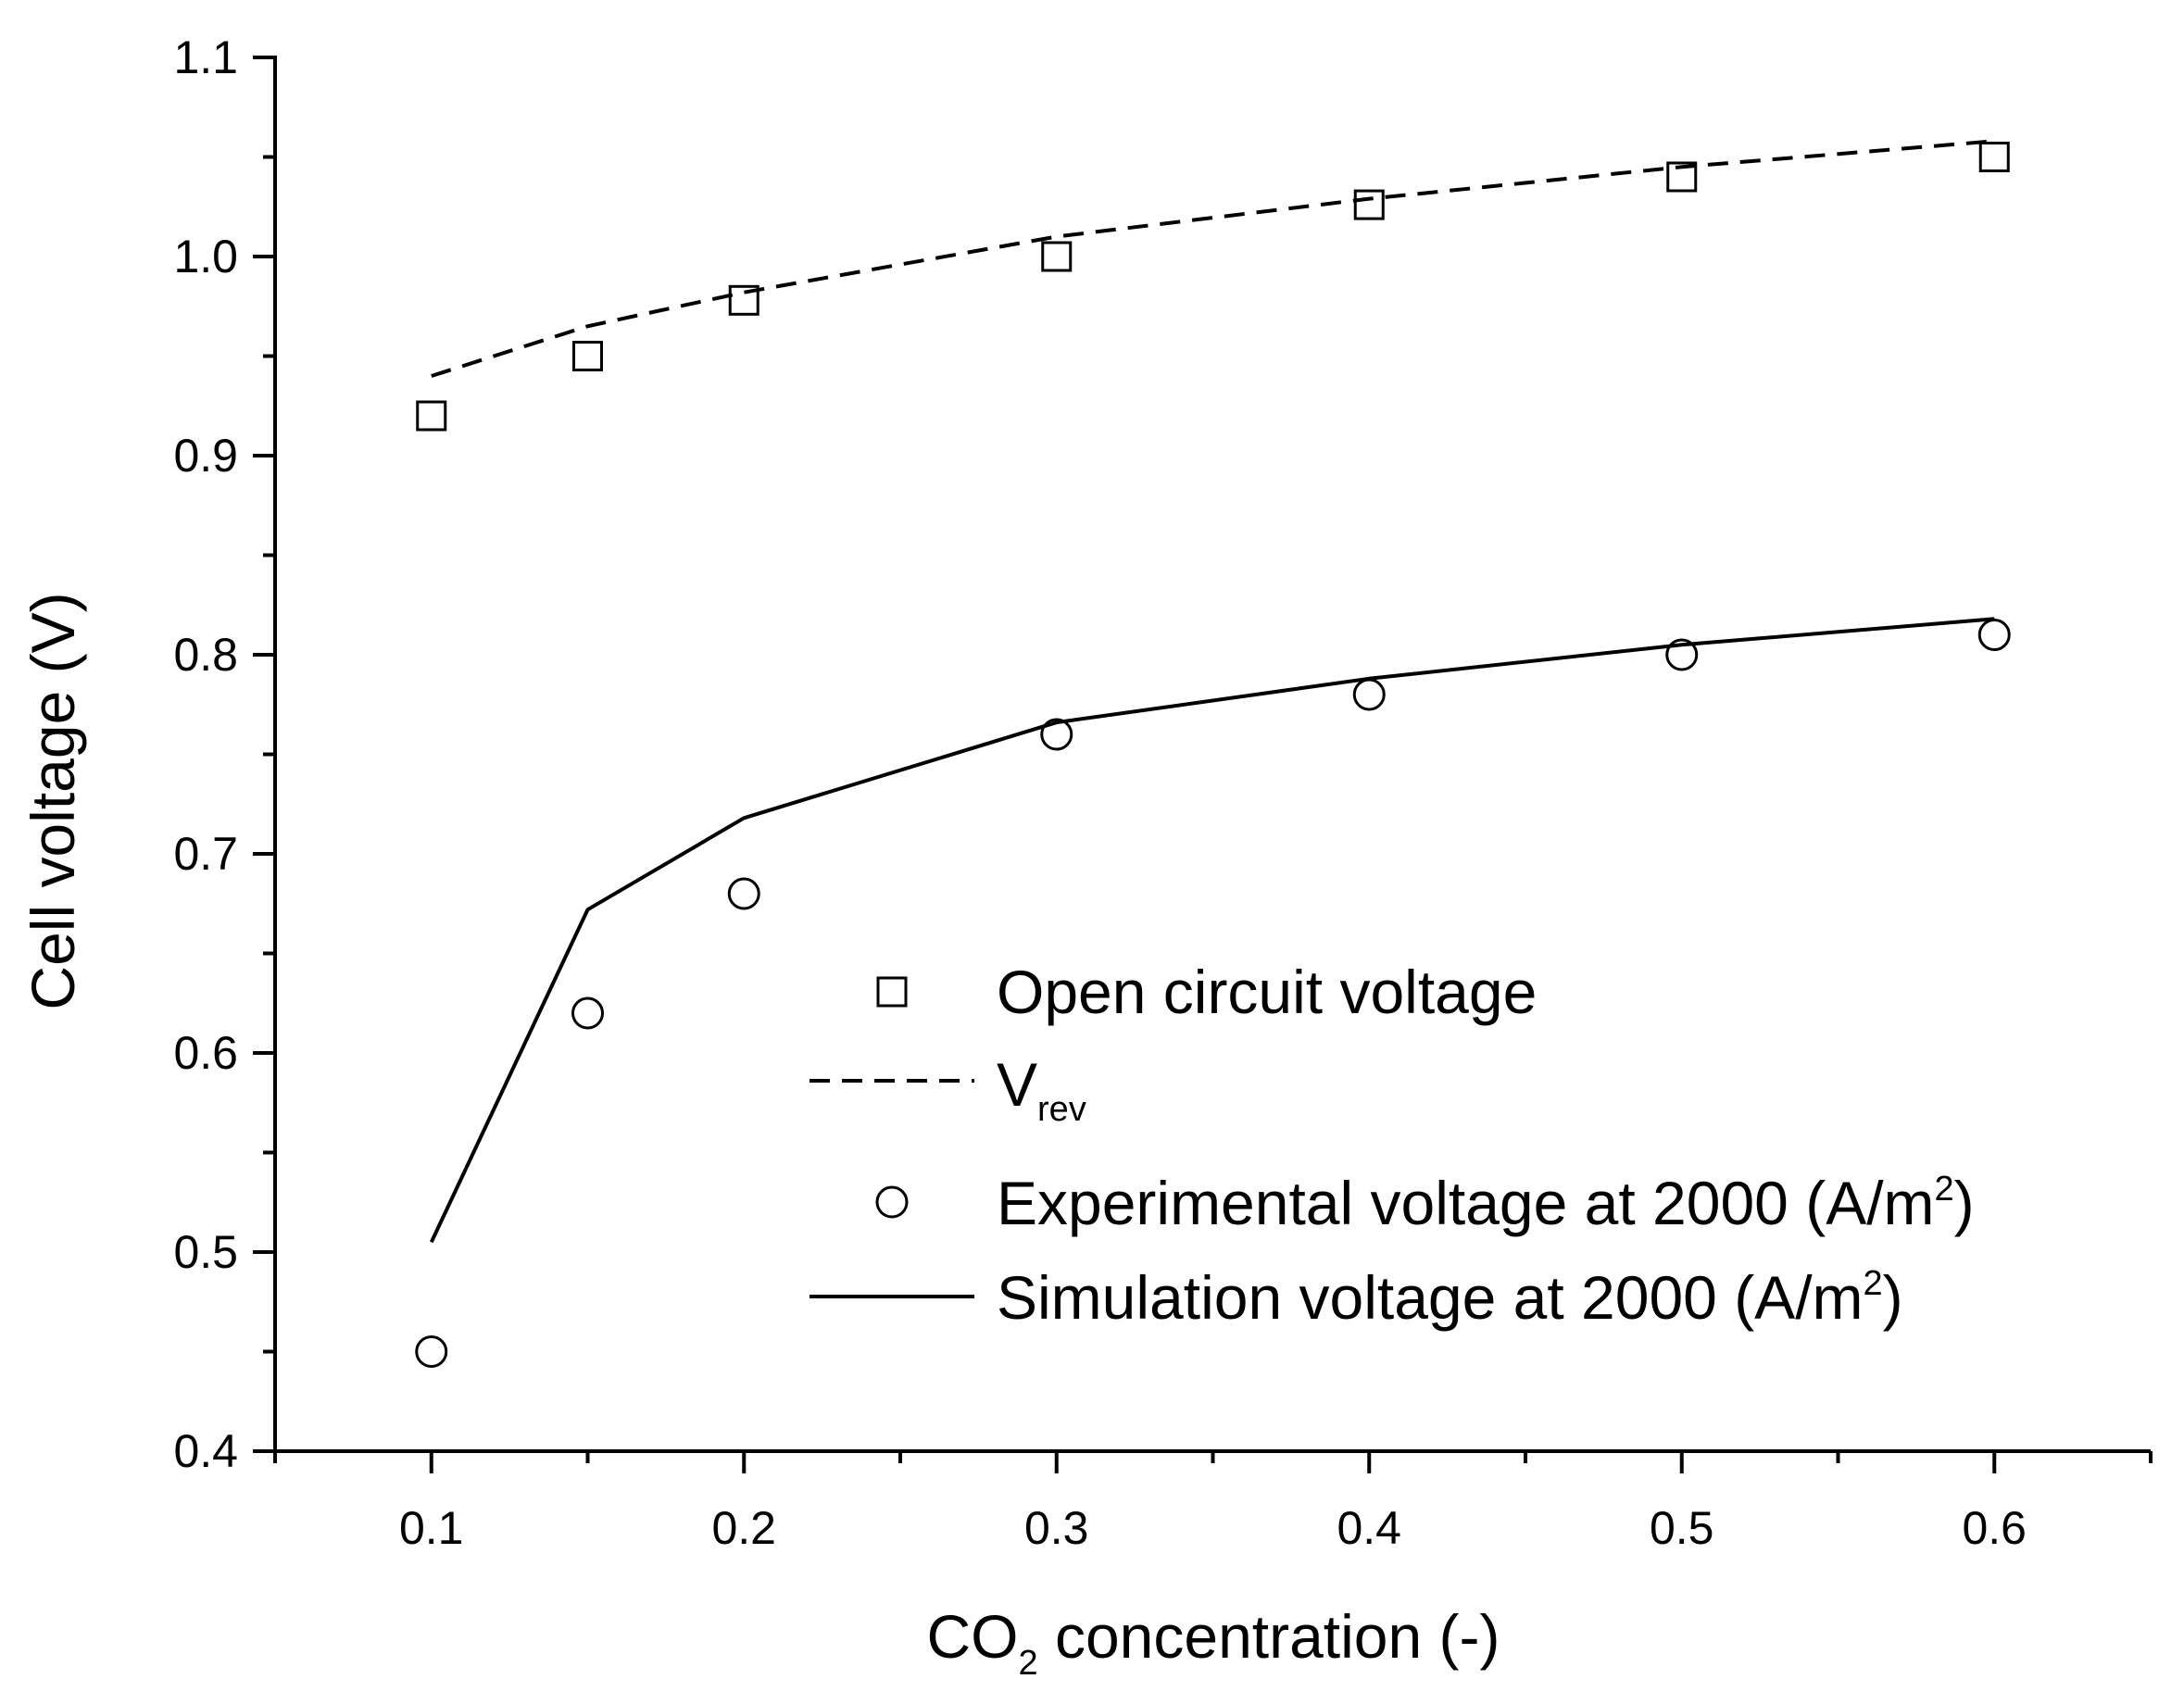 This screenshot has height=1704, width=2184. What do you see at coordinates (1893, 1297) in the screenshot?
I see `legend-label-simulation-end: )` at bounding box center [1893, 1297].